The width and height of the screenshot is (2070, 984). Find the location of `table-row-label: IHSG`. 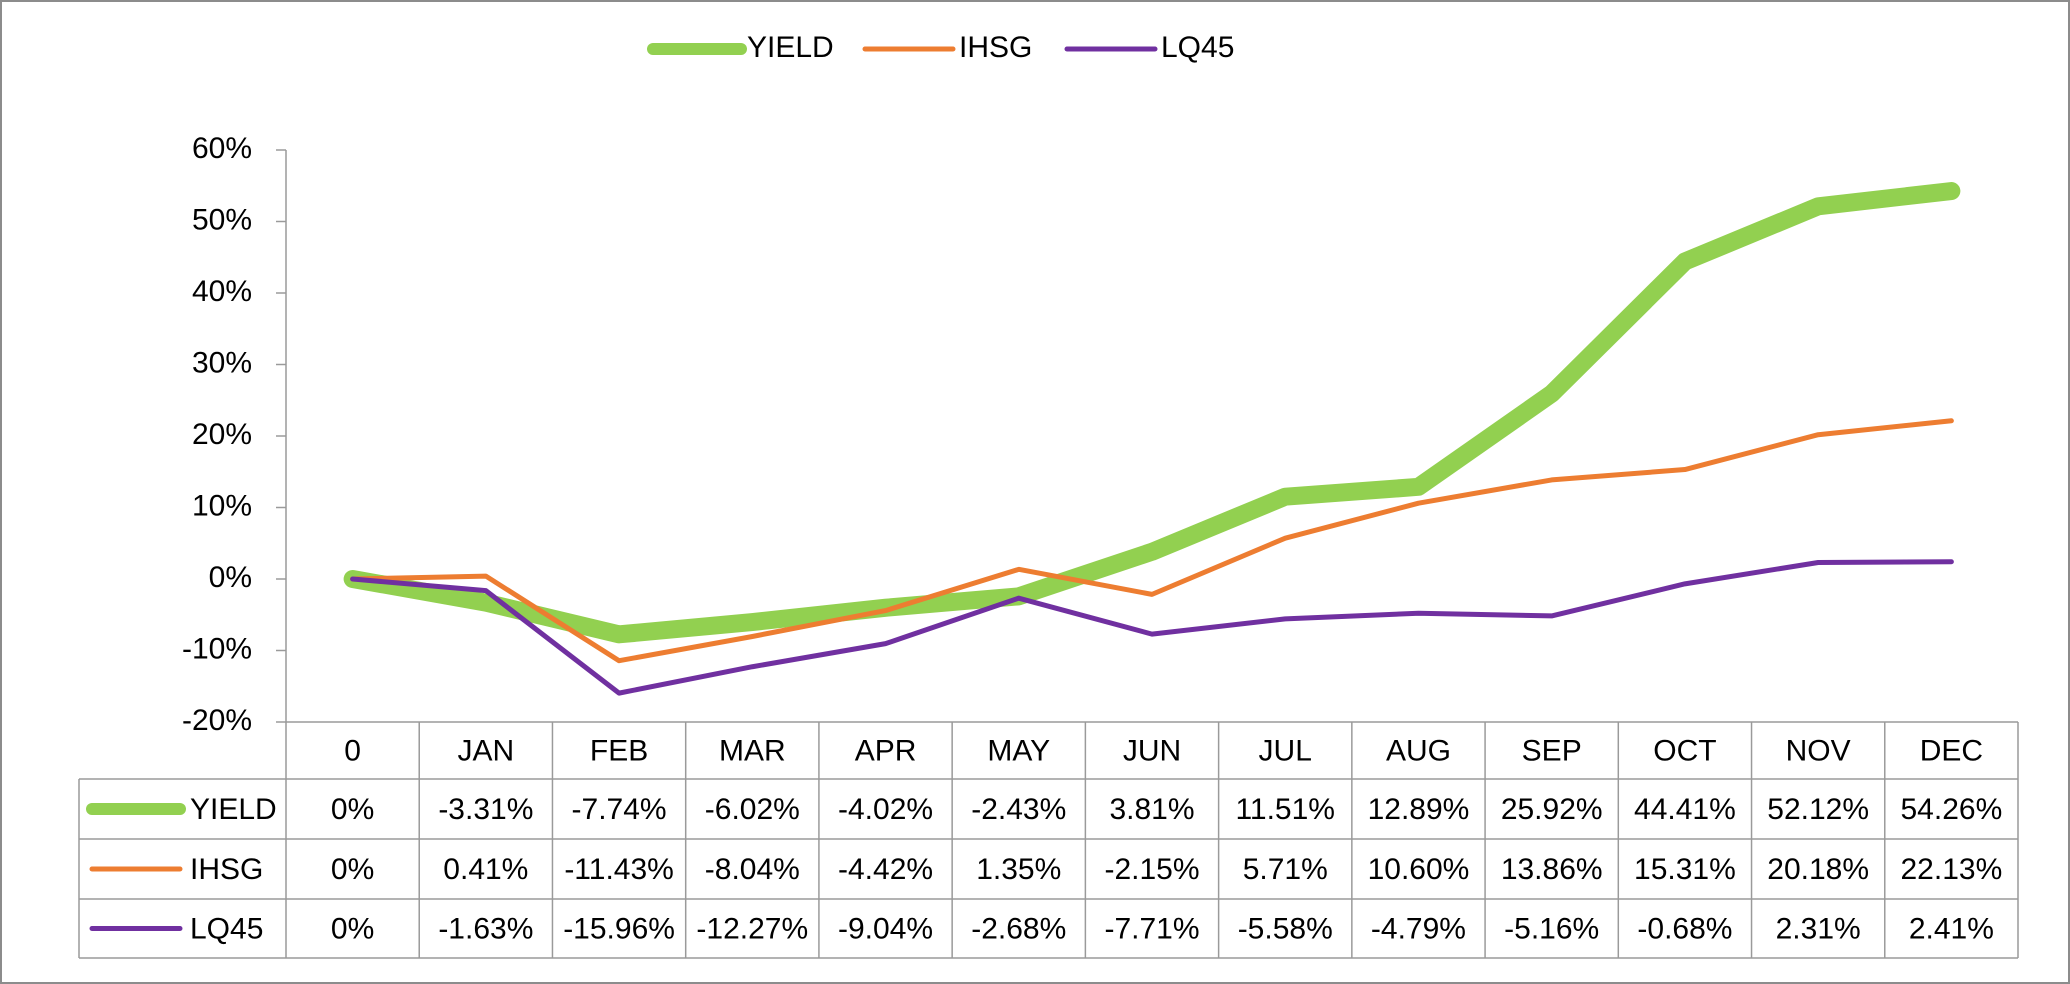

table-row-label: IHSG is located at coordinates (226, 869).